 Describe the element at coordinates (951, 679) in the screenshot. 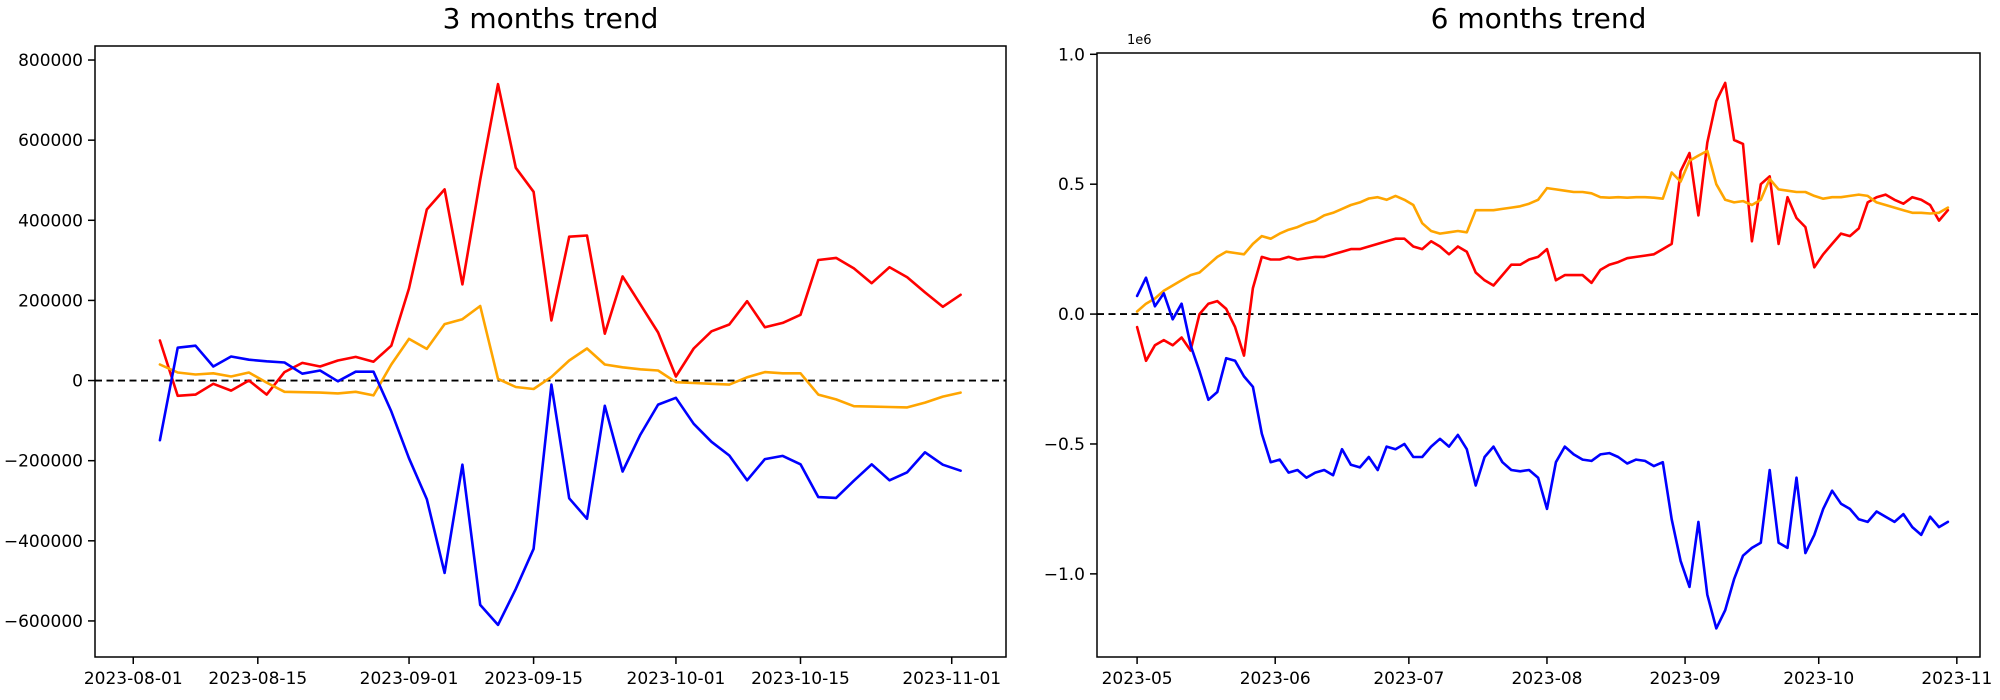

I see `x-tick-label: 2023-11-01` at that location.